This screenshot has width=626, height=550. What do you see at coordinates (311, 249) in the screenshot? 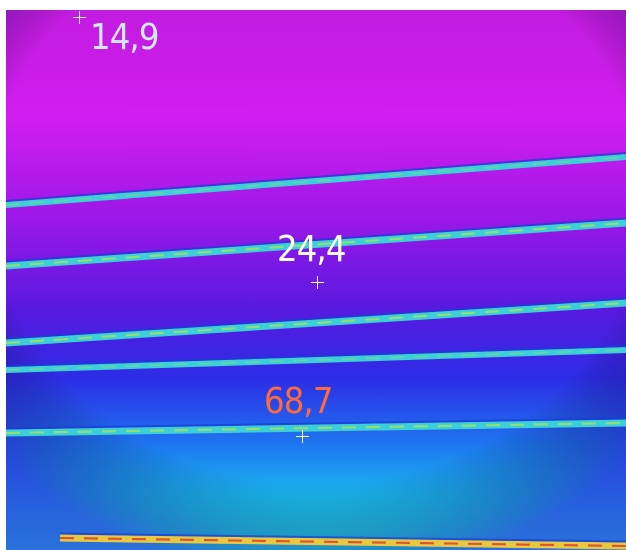
I see `spot-2-temperature: 24,4` at bounding box center [311, 249].